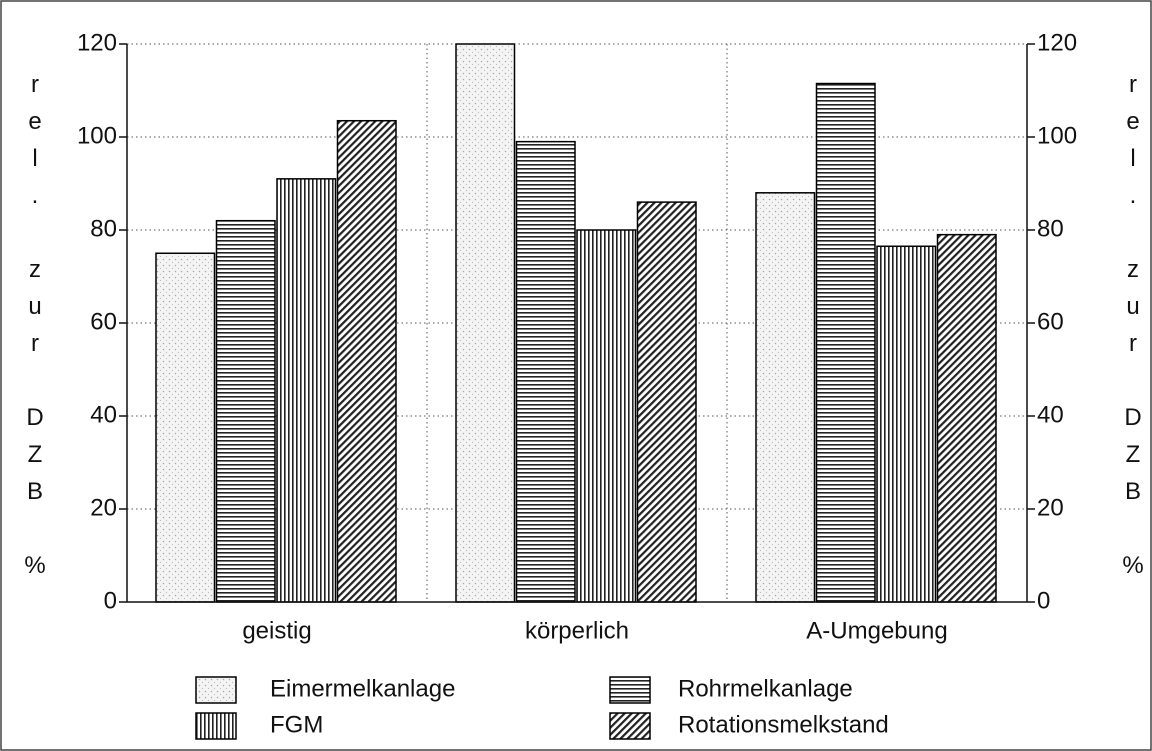 This screenshot has width=1152, height=751. I want to click on legend-label: Eimermelkanlage, so click(362, 688).